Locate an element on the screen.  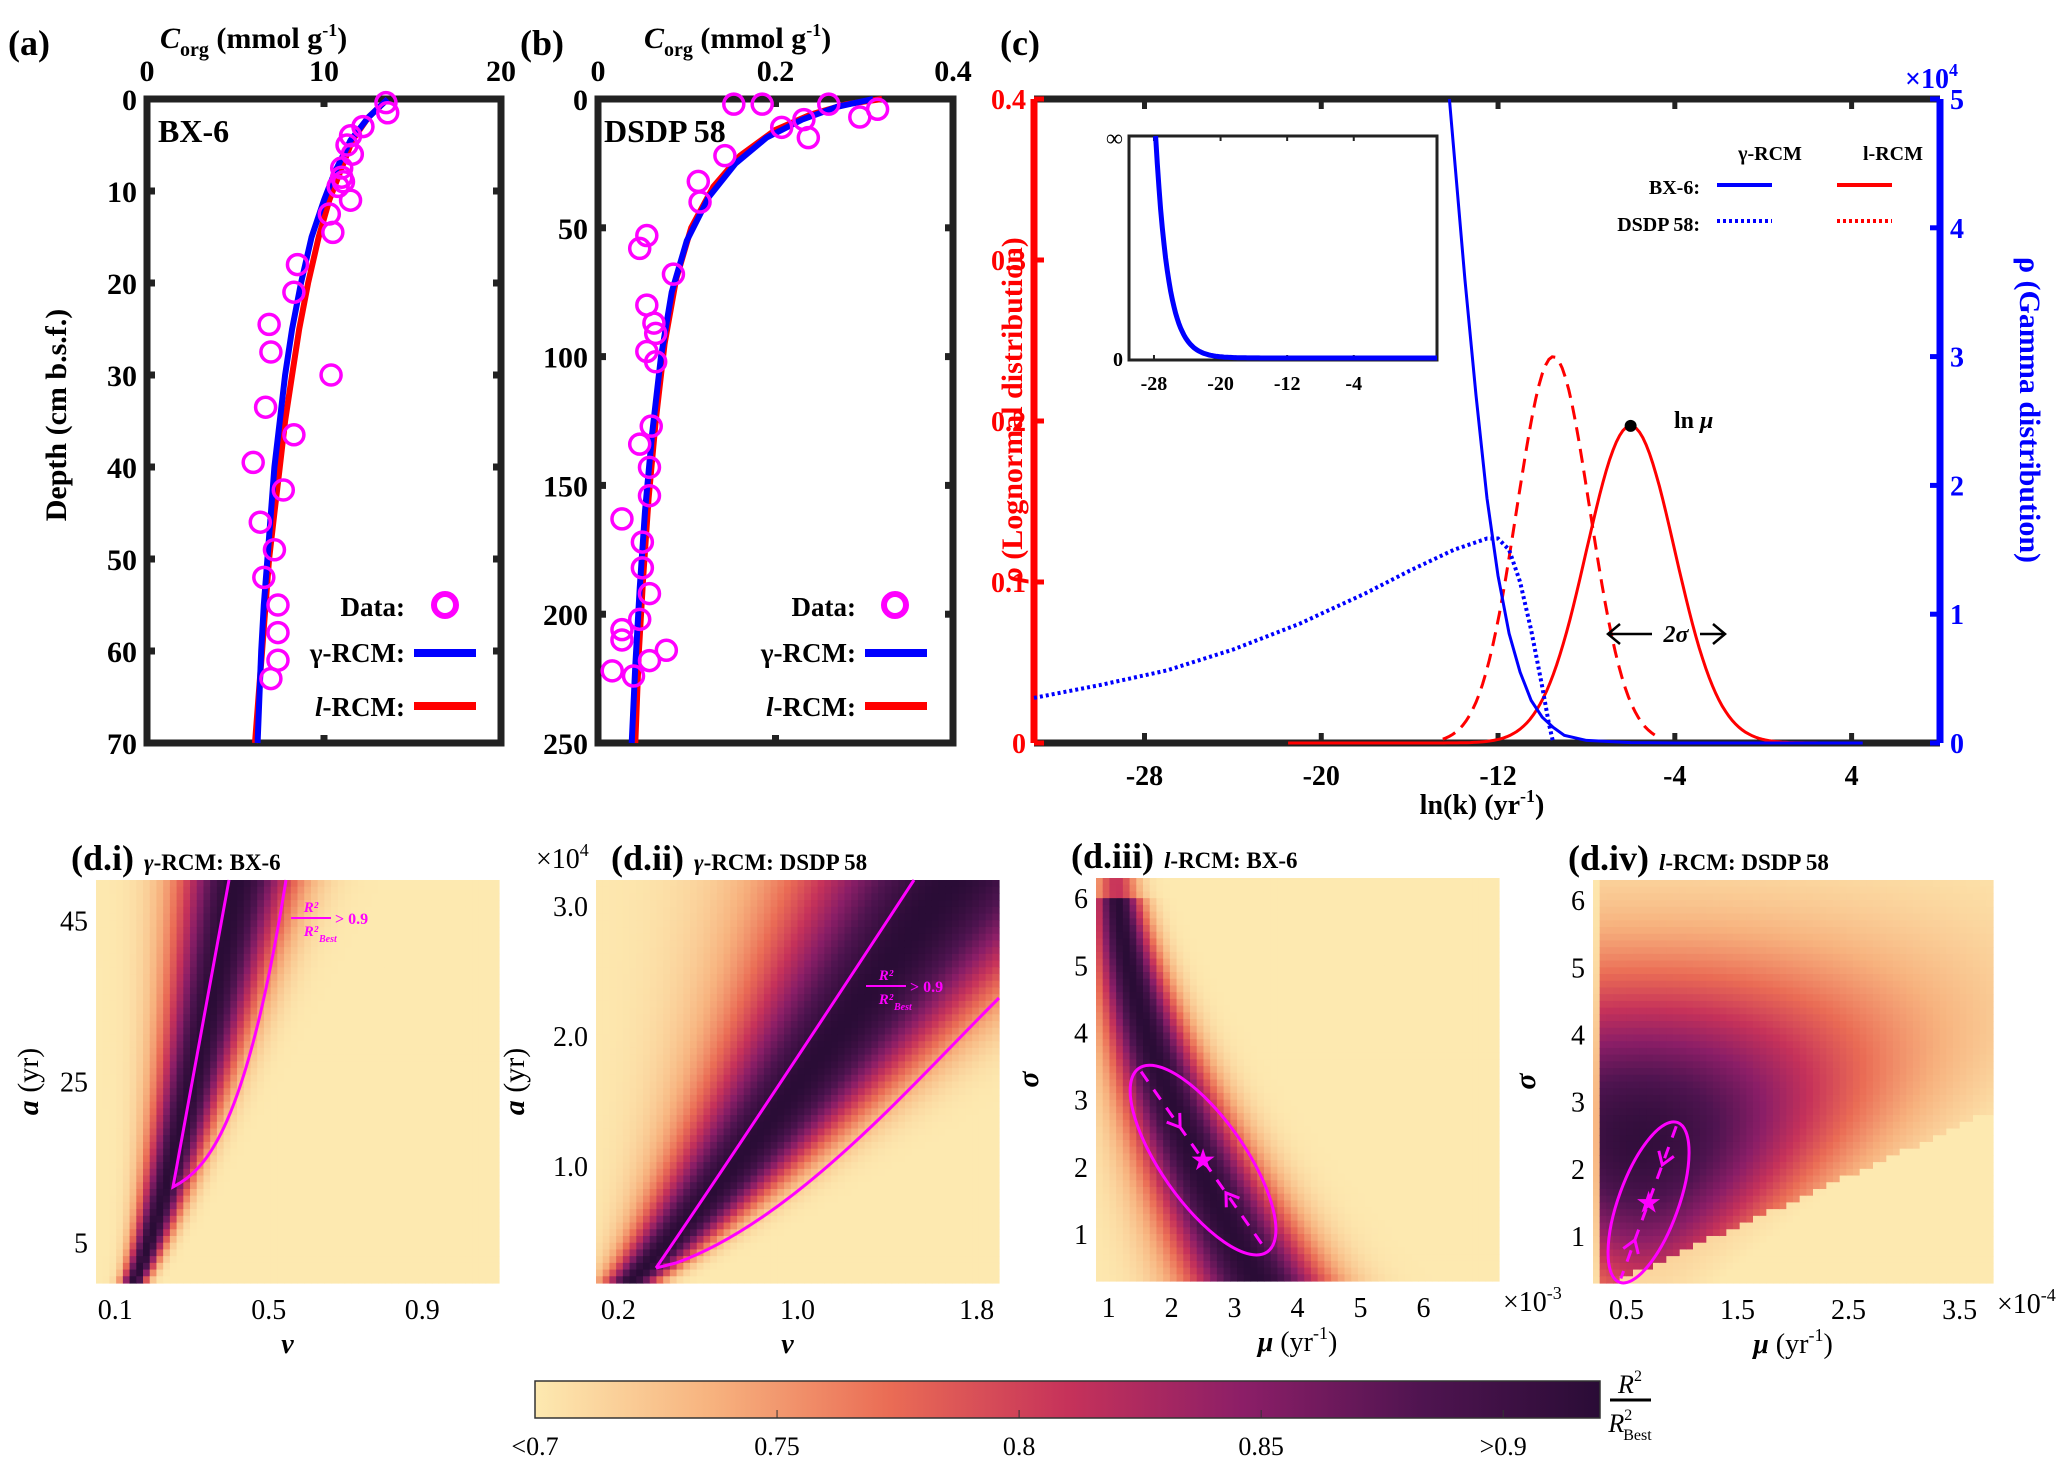
legend-gamma-label: γ-RCM: is located at coordinates (808, 653).